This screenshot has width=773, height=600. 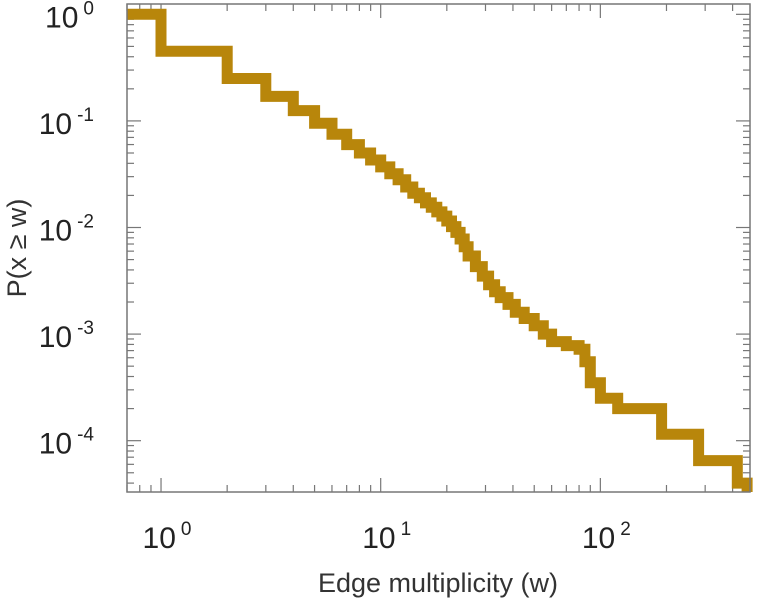 What do you see at coordinates (438, 583) in the screenshot?
I see `x-axis-label: Edge multiplicity (w)` at bounding box center [438, 583].